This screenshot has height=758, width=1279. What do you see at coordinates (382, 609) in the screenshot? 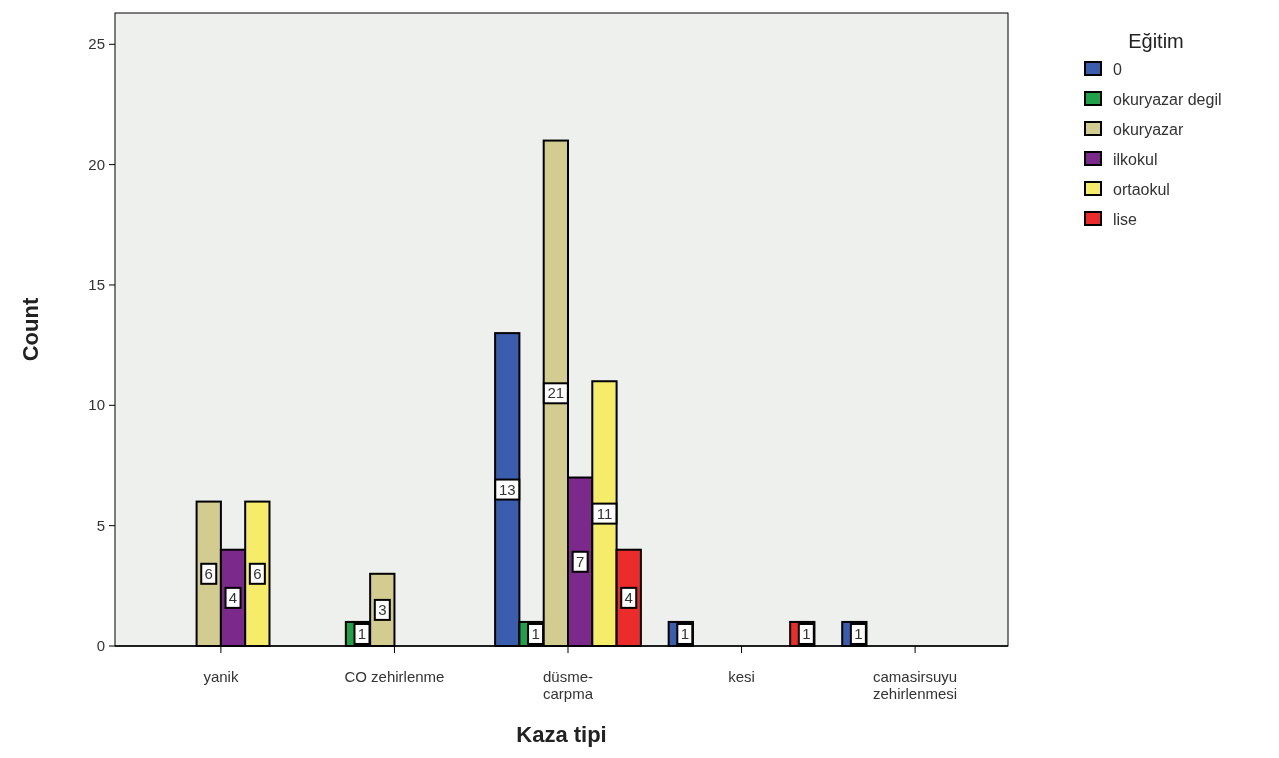
I see `data-label: 3` at bounding box center [382, 609].